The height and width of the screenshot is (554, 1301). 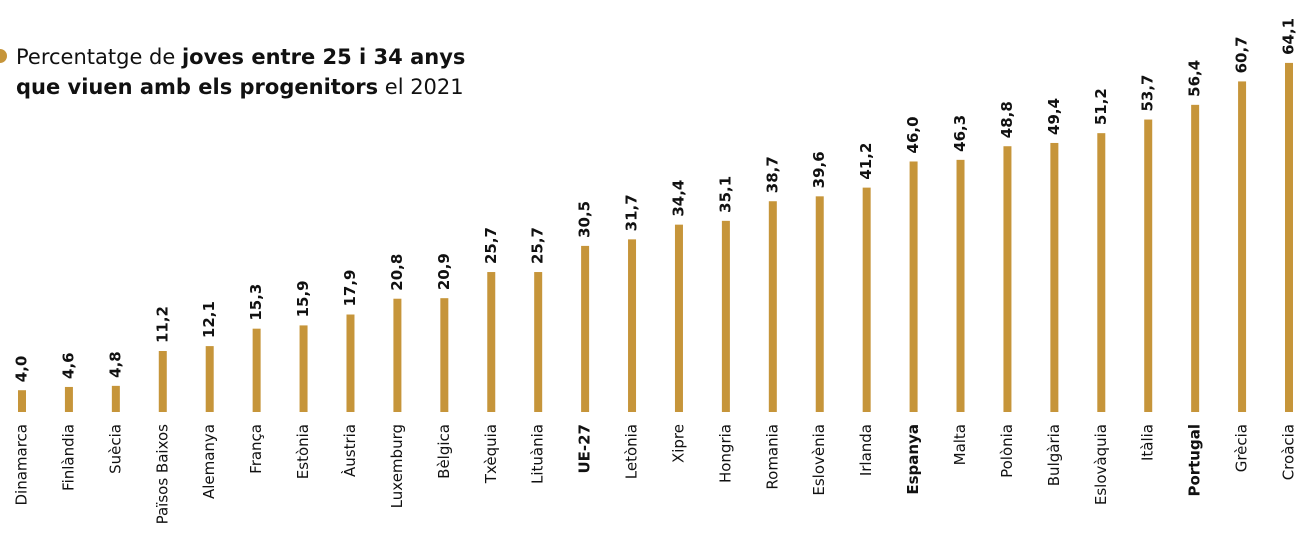 I want to click on value-label: 46,3, so click(x=960, y=133).